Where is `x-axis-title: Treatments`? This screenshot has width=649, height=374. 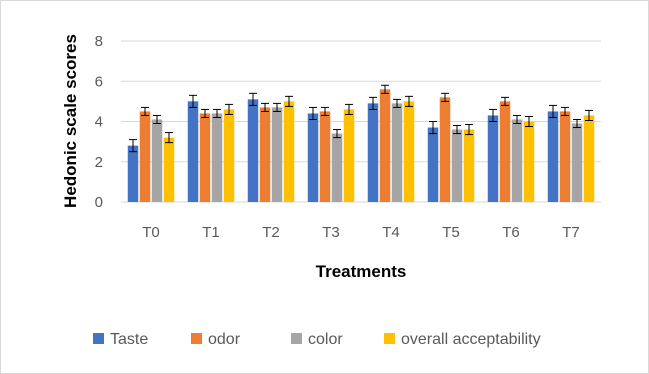 x-axis-title: Treatments is located at coordinates (361, 271).